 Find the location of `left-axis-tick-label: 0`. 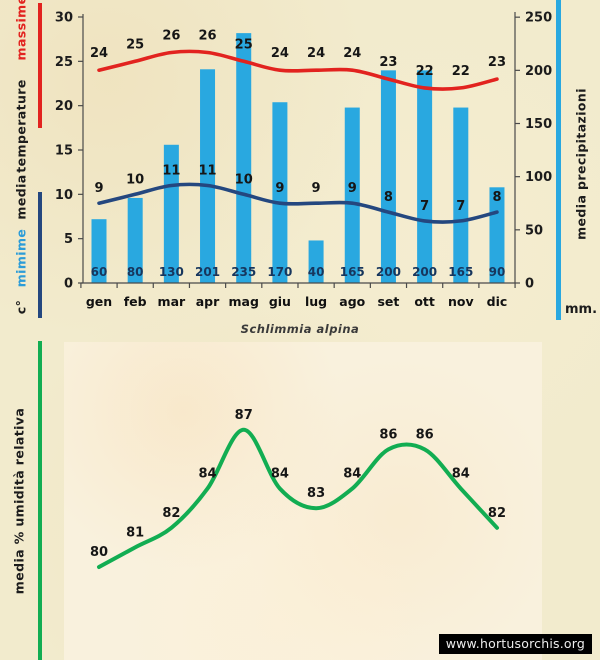

left-axis-tick-label: 0 is located at coordinates (68, 284).